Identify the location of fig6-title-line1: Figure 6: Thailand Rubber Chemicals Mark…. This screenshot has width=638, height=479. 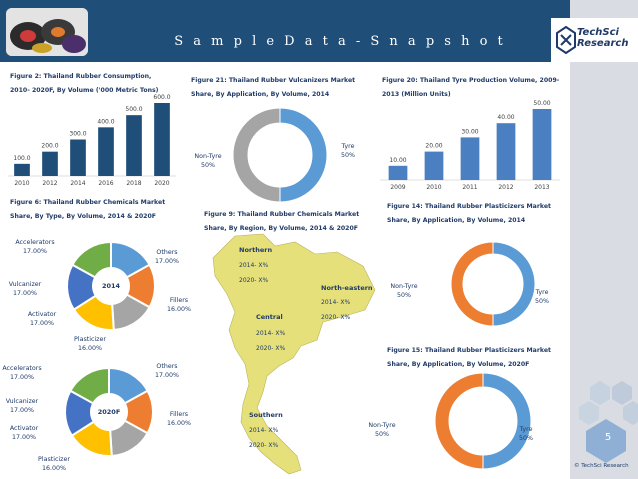
(88, 202).